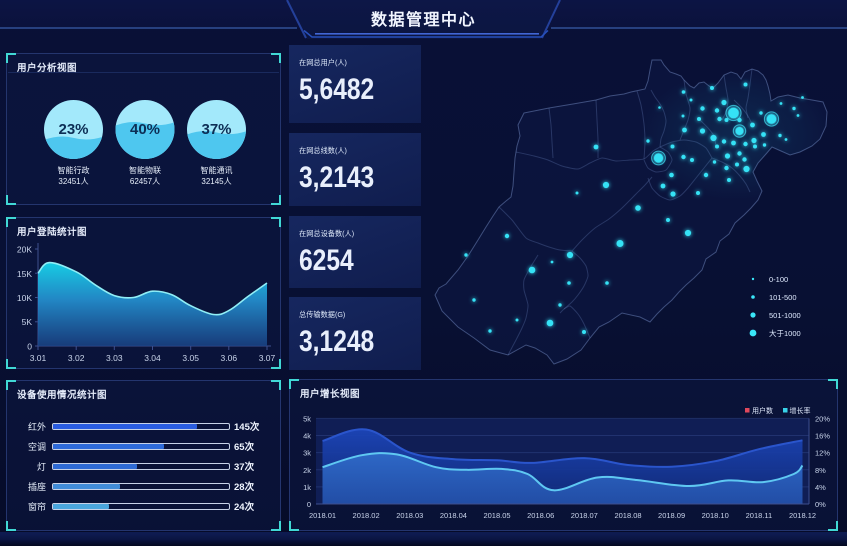  I want to click on svg-text: 37%, so click(216, 129).